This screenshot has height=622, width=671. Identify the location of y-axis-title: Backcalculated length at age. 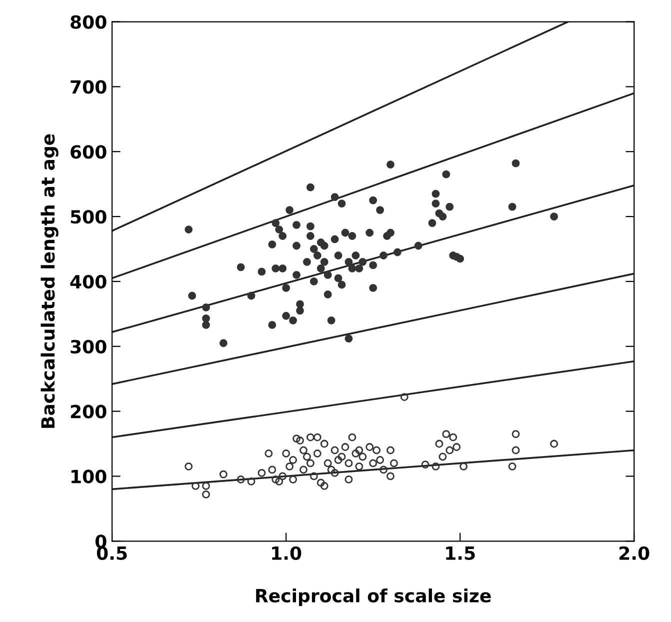
(49, 281).